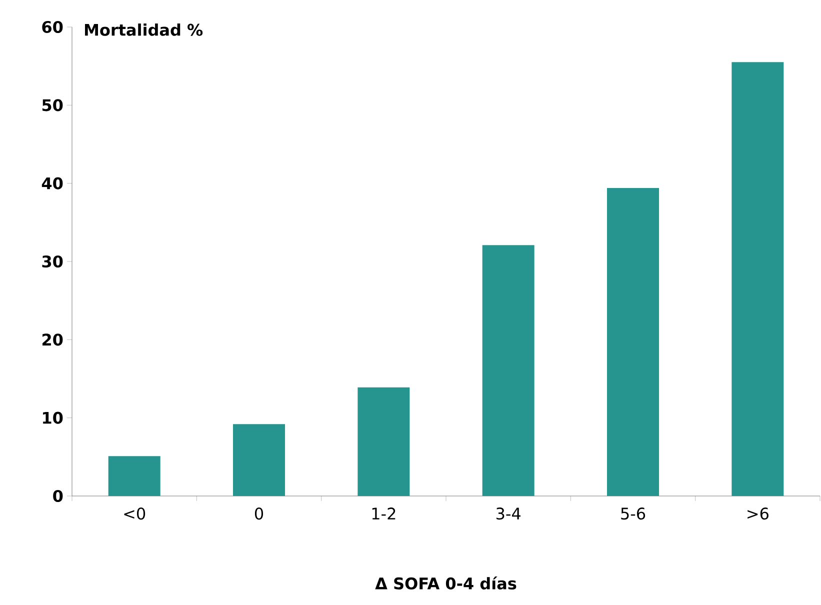 This screenshot has height=605, width=821. What do you see at coordinates (758, 514) in the screenshot?
I see `x-tick-label: >6` at bounding box center [758, 514].